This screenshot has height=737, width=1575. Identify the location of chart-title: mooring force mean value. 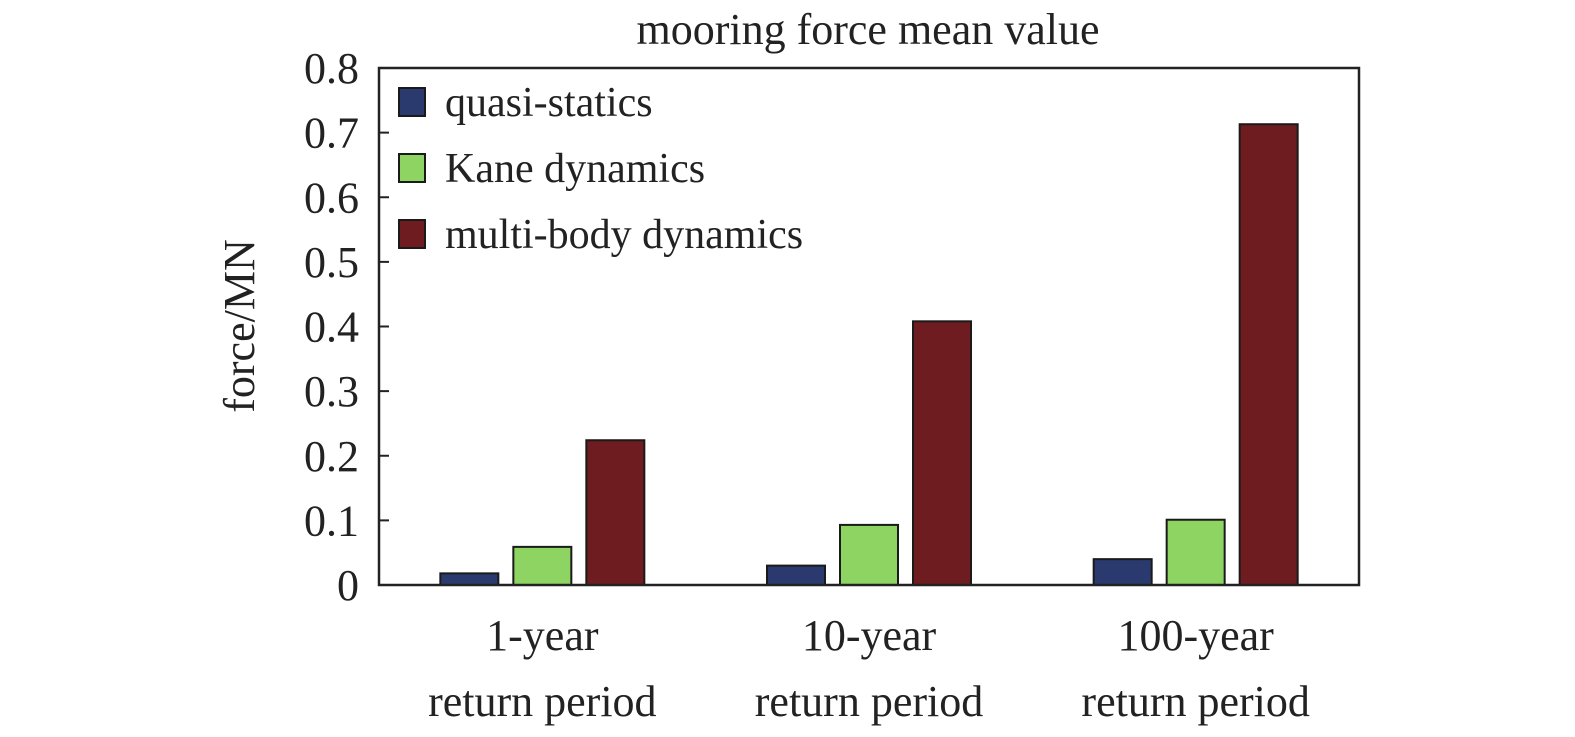
(867, 29).